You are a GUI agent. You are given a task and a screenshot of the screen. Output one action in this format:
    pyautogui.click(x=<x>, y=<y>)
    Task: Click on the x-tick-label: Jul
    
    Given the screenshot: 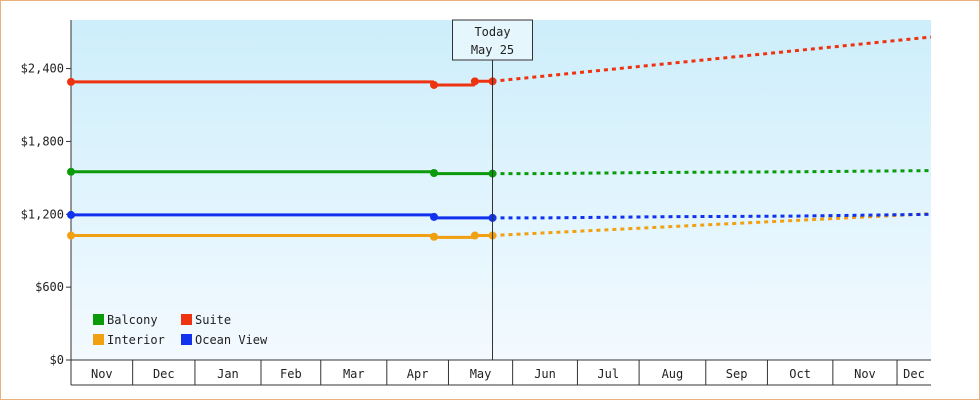 What is the action you would take?
    pyautogui.click(x=608, y=374)
    